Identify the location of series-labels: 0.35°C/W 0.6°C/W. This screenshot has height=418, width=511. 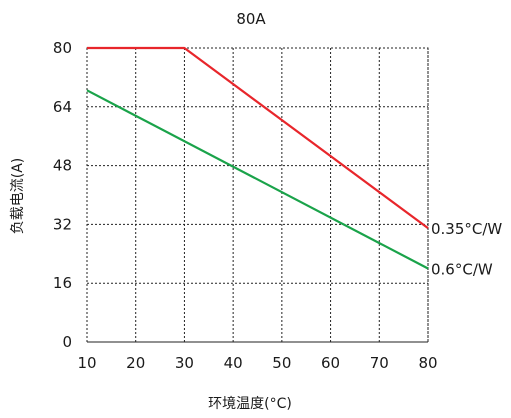
(466, 249).